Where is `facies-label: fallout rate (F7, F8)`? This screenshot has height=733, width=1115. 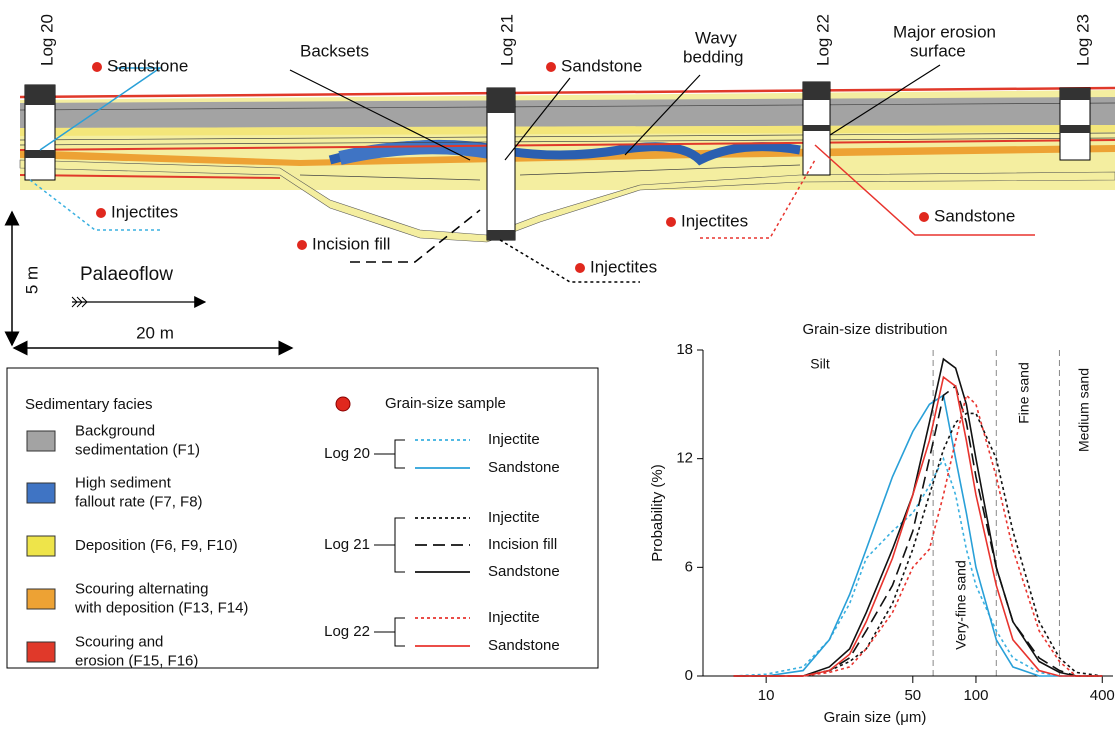 facies-label: fallout rate (F7, F8) is located at coordinates (139, 501).